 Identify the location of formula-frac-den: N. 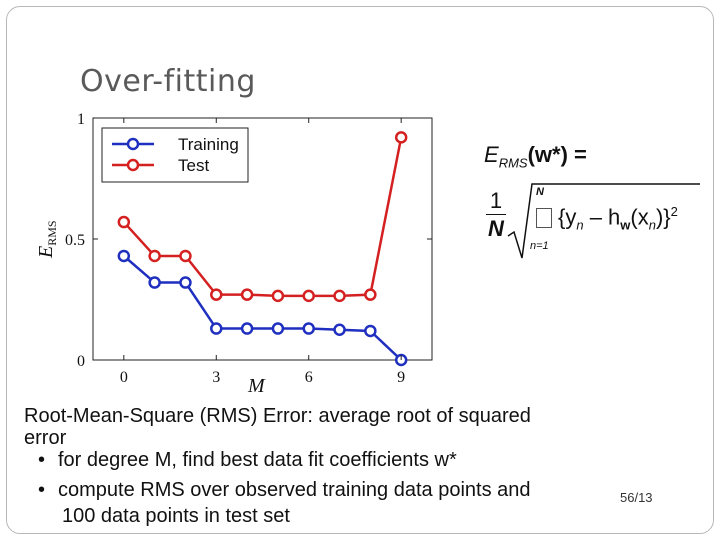
(496, 228).